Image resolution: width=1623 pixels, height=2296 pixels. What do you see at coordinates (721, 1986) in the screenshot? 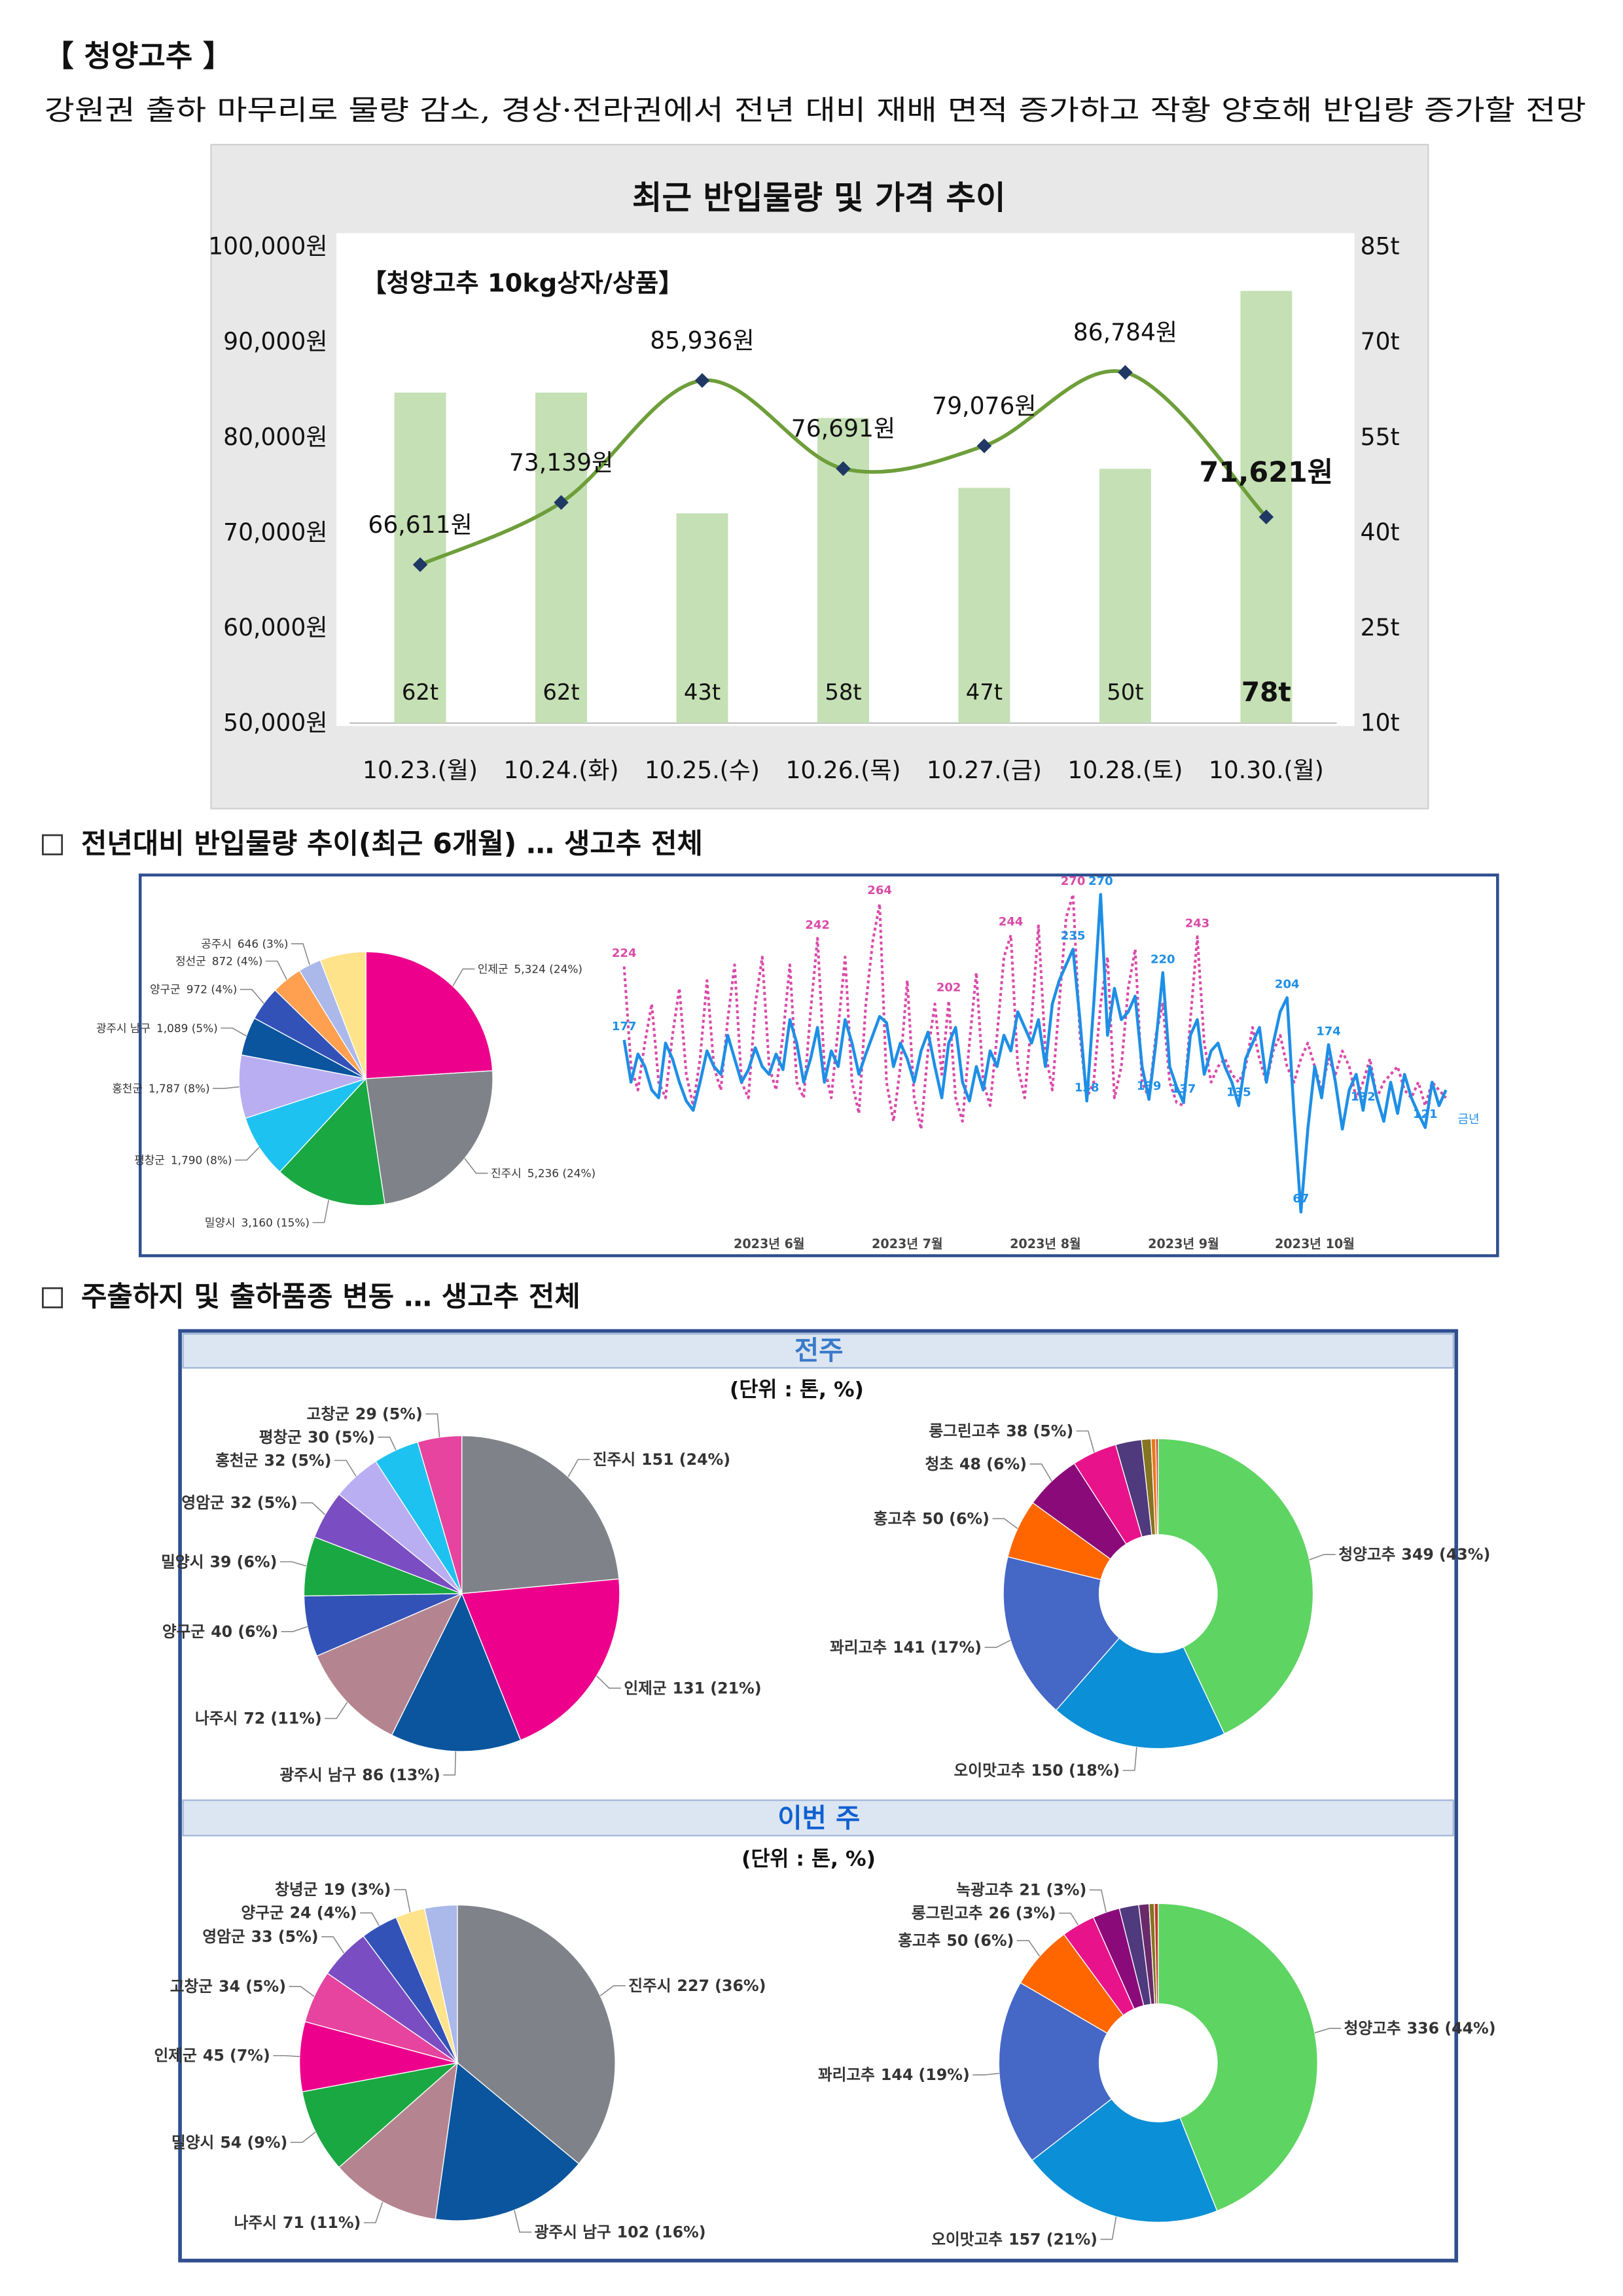
I see `slice-value: 227 (36%)` at bounding box center [721, 1986].